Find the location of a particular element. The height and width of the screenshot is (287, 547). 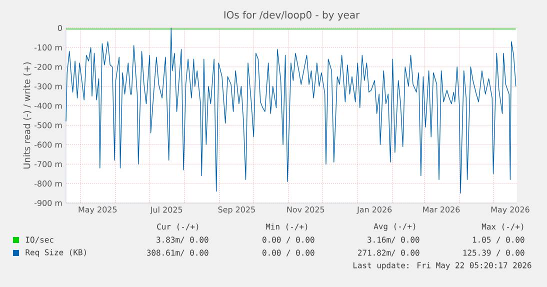

chart-title: IOs for /dev/loop0 - by year is located at coordinates (292, 15).